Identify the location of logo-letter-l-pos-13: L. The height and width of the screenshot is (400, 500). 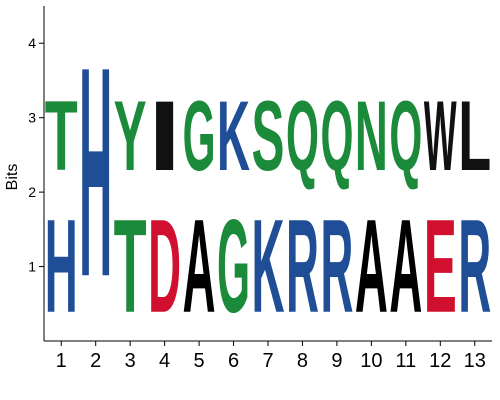
(474, 135).